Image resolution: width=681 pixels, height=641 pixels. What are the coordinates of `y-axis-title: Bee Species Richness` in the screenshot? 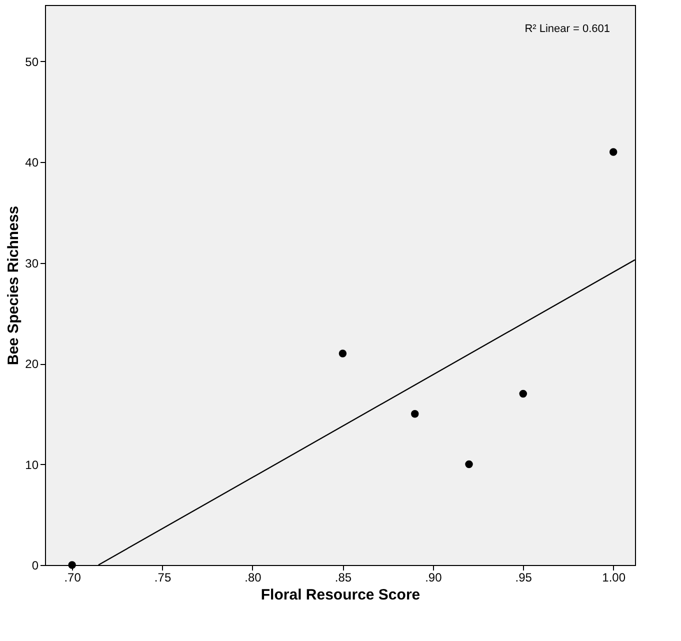 It's located at (13, 286).